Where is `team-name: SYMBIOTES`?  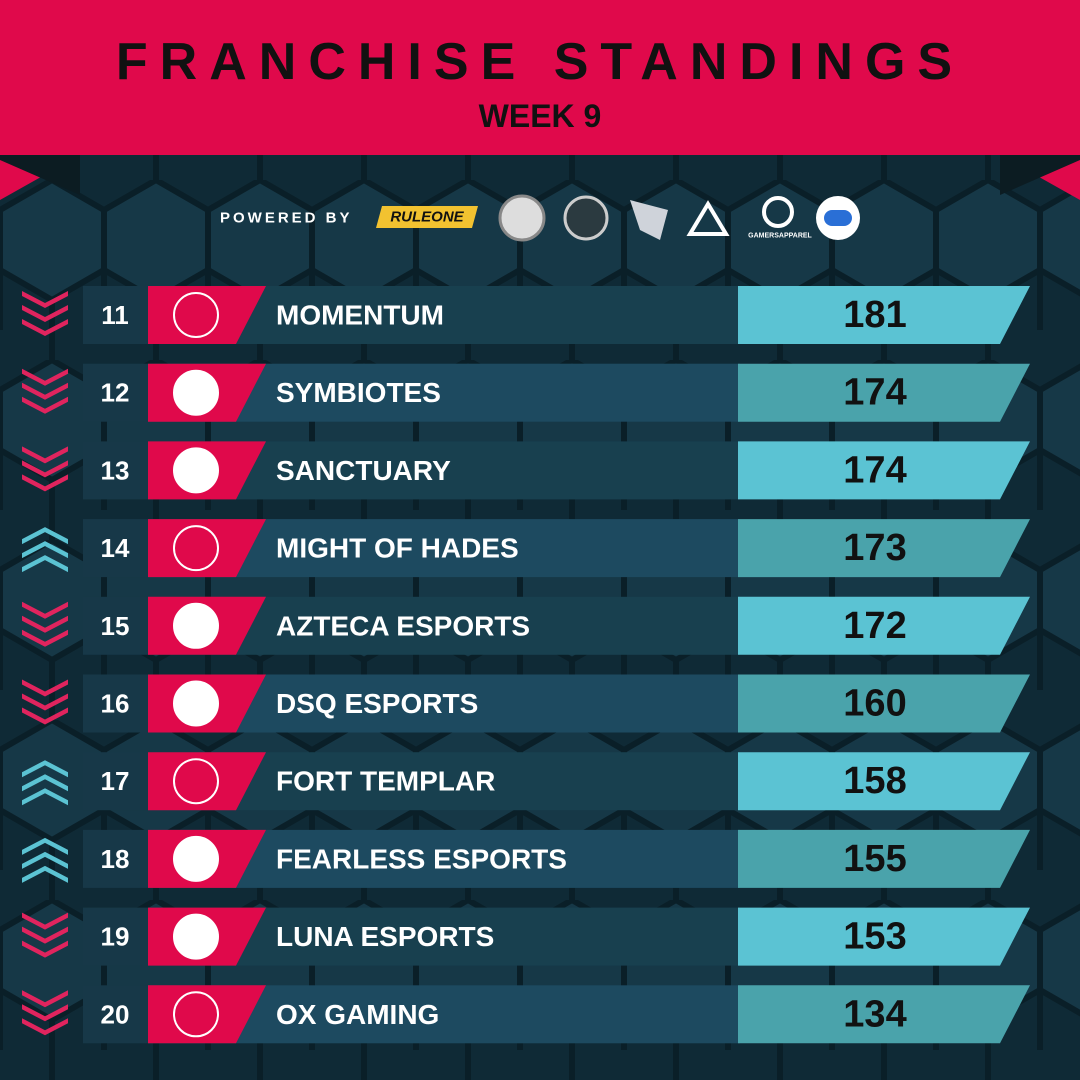
team-name: SYMBIOTES is located at coordinates (358, 392).